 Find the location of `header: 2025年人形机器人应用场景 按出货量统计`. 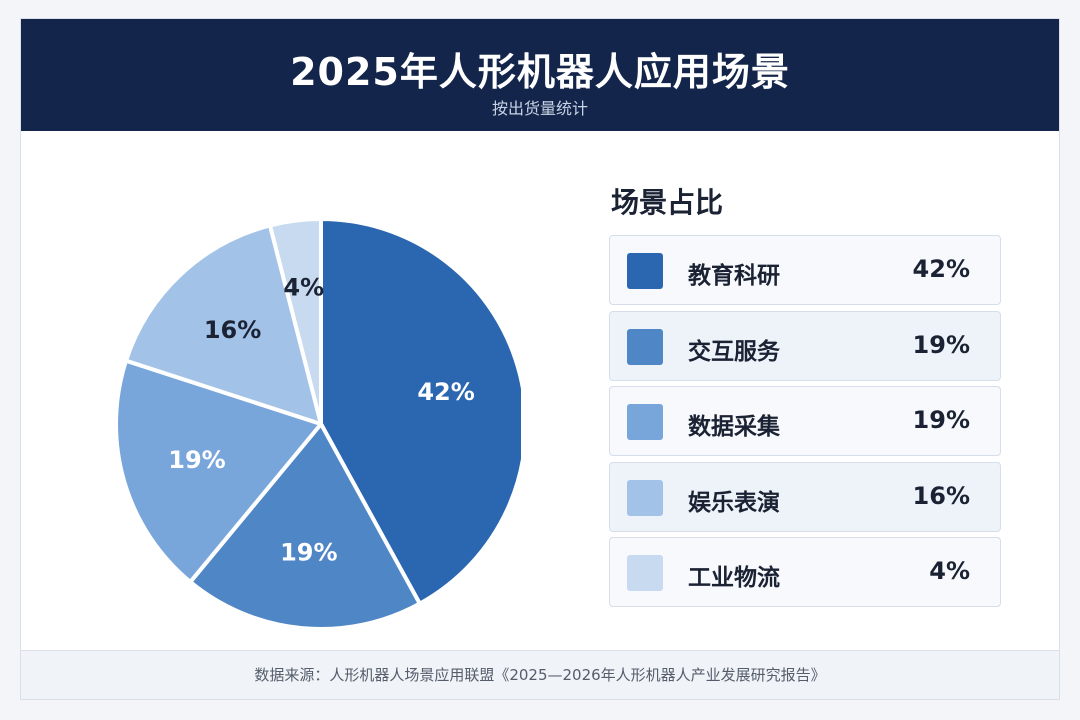

header: 2025年人形机器人应用场景 按出货量统计 is located at coordinates (540, 75).